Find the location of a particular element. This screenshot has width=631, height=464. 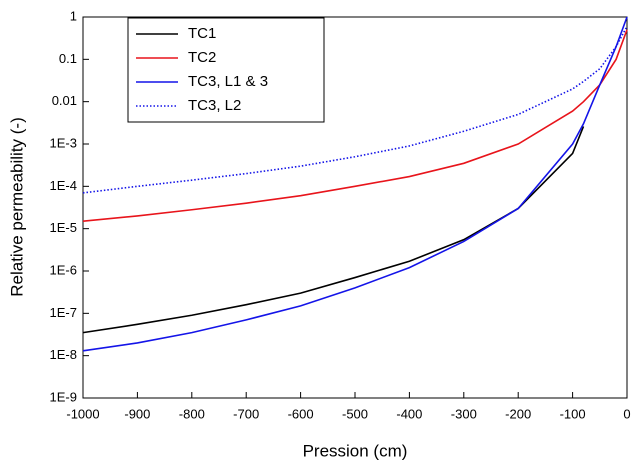

x-tick-label: -300 is located at coordinates (464, 413).